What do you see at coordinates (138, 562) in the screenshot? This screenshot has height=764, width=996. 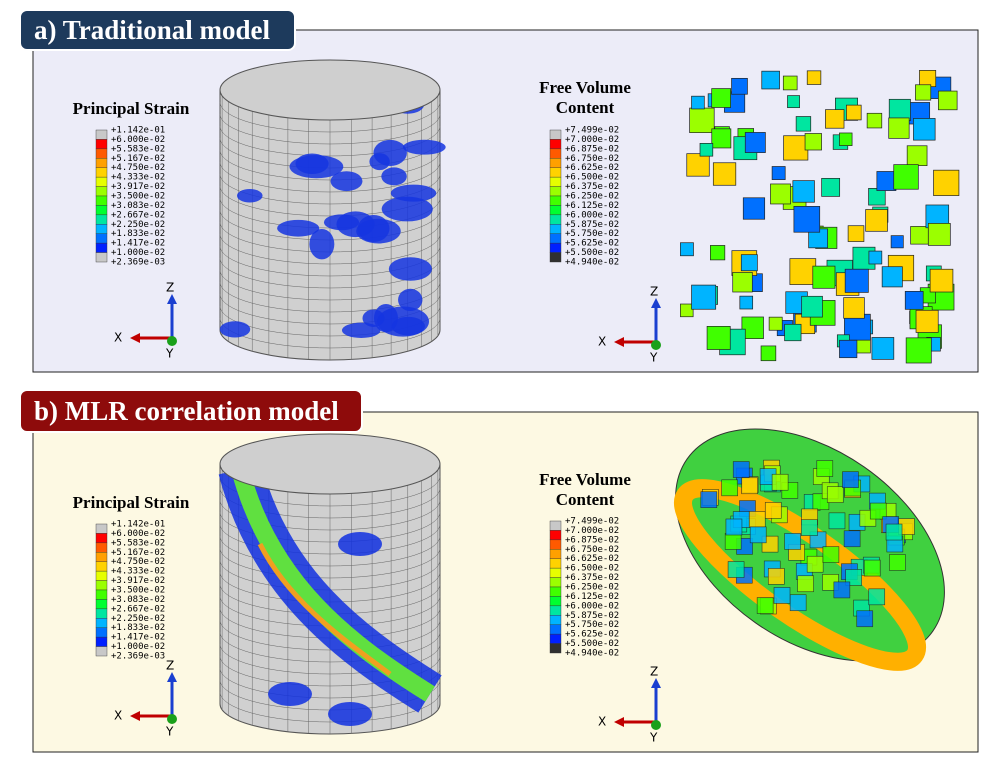 I see `legend-label: +4.750e-02` at bounding box center [138, 562].